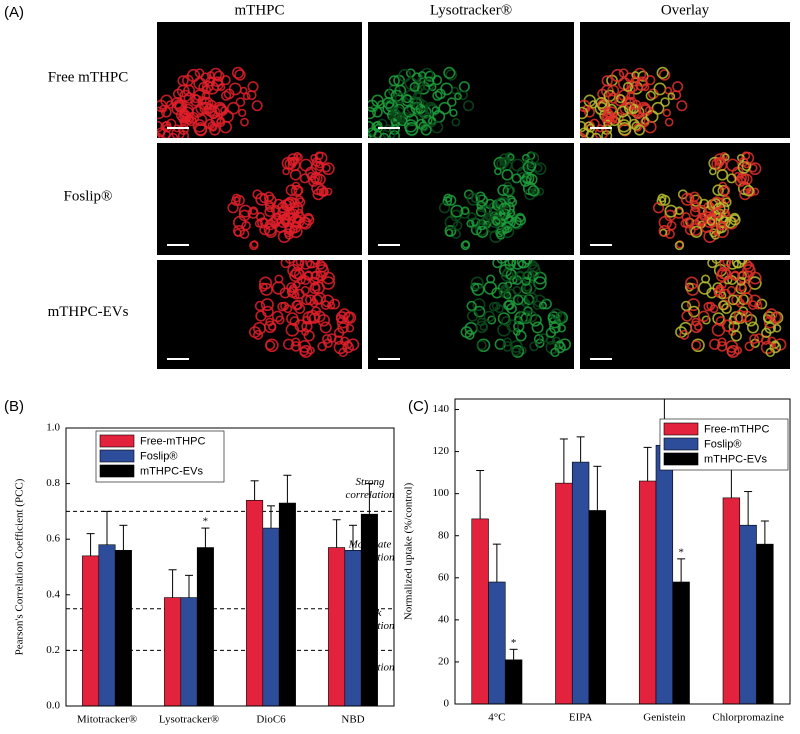  What do you see at coordinates (171, 471) in the screenshot?
I see `legend-label: mTHPC-EVs` at bounding box center [171, 471].